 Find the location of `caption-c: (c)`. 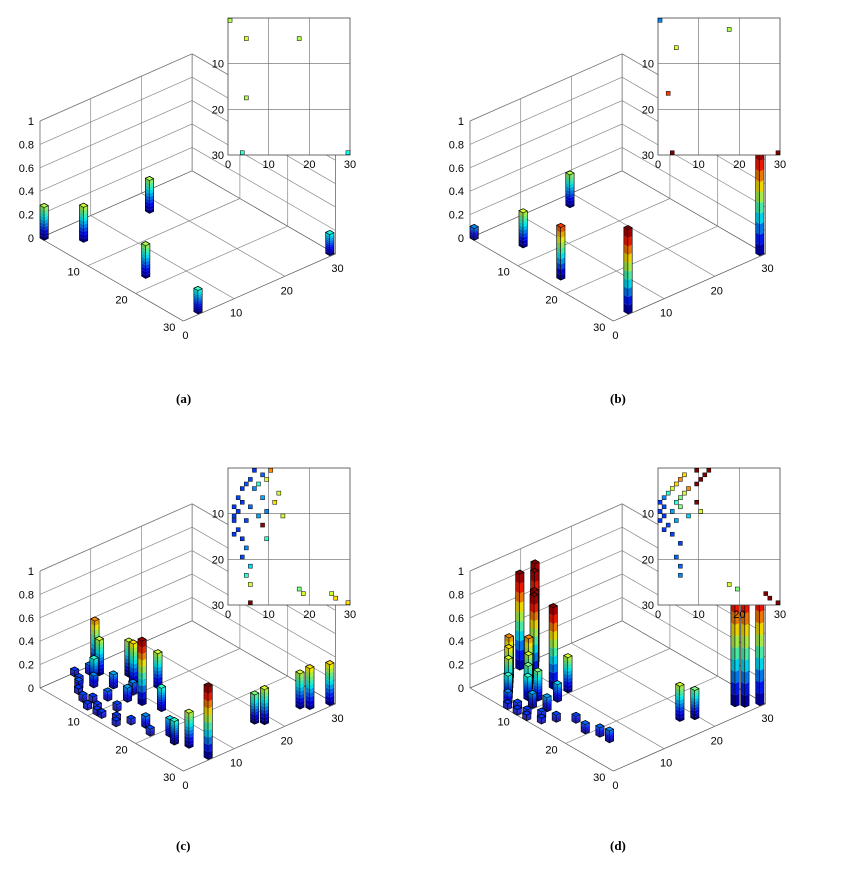

caption-c: (c) is located at coordinates (183, 845).